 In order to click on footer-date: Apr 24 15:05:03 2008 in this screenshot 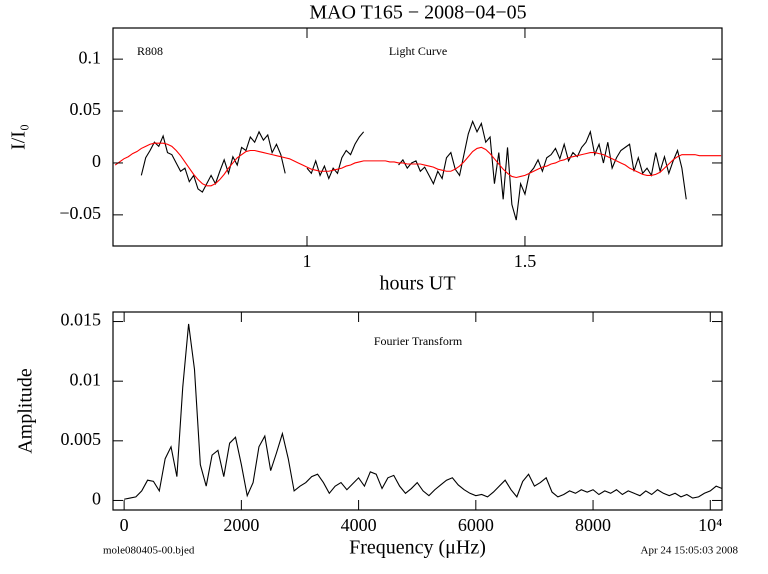, I will do `click(690, 551)`.